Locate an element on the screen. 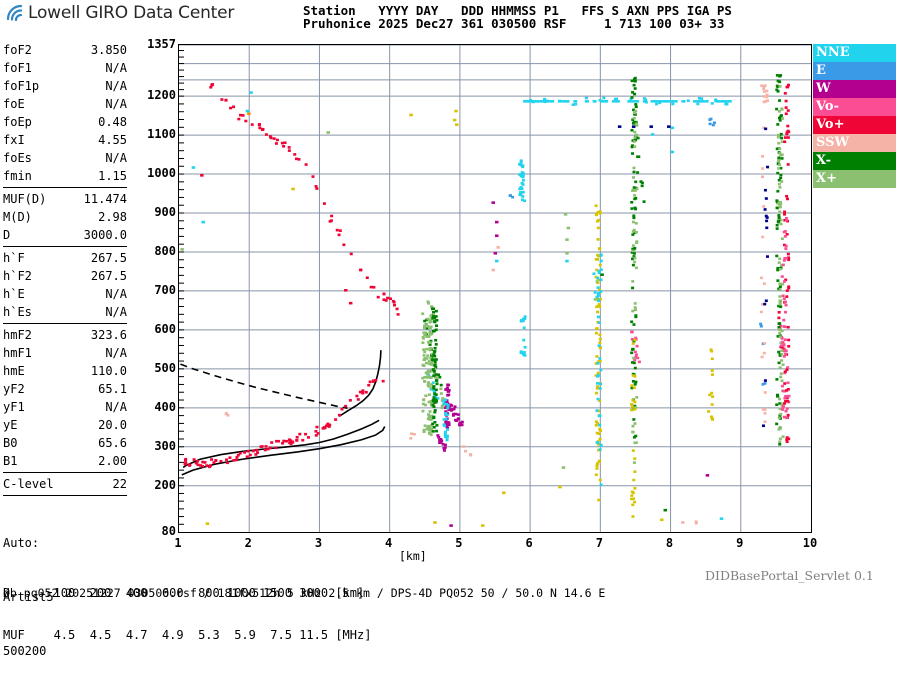  param-key: h`F2 is located at coordinates (17, 276).